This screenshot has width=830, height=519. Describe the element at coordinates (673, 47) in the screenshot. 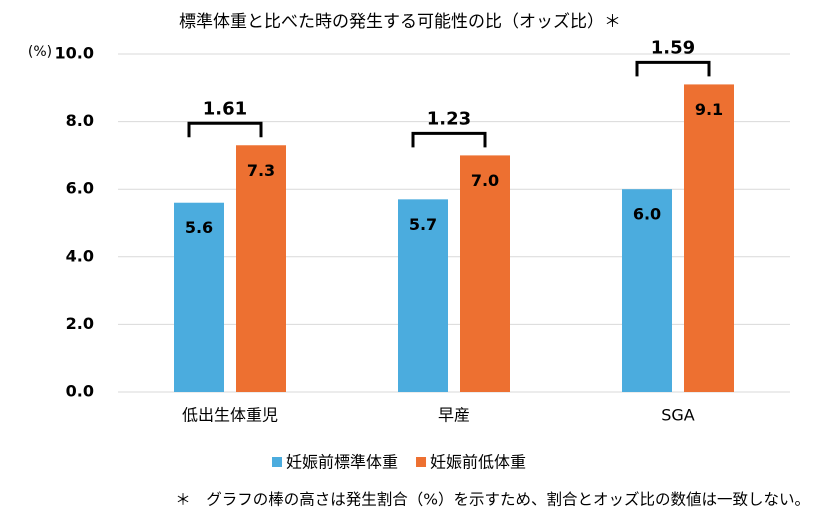

I see `odds-ratio-label: 1.59` at that location.